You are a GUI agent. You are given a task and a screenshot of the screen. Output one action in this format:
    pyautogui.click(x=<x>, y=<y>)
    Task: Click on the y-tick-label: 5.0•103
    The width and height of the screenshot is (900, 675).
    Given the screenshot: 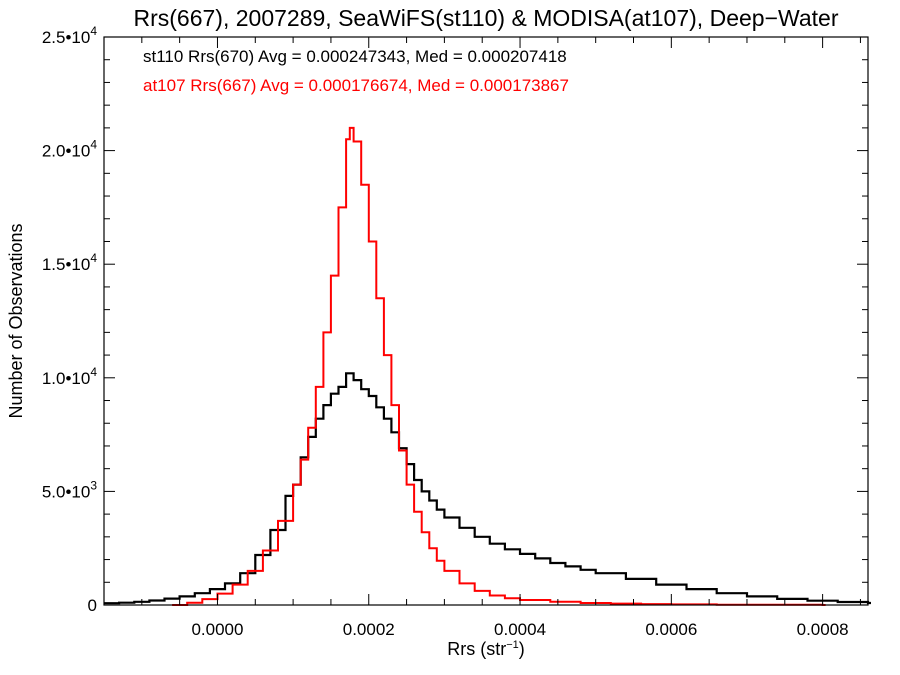 What is the action you would take?
    pyautogui.click(x=70, y=489)
    